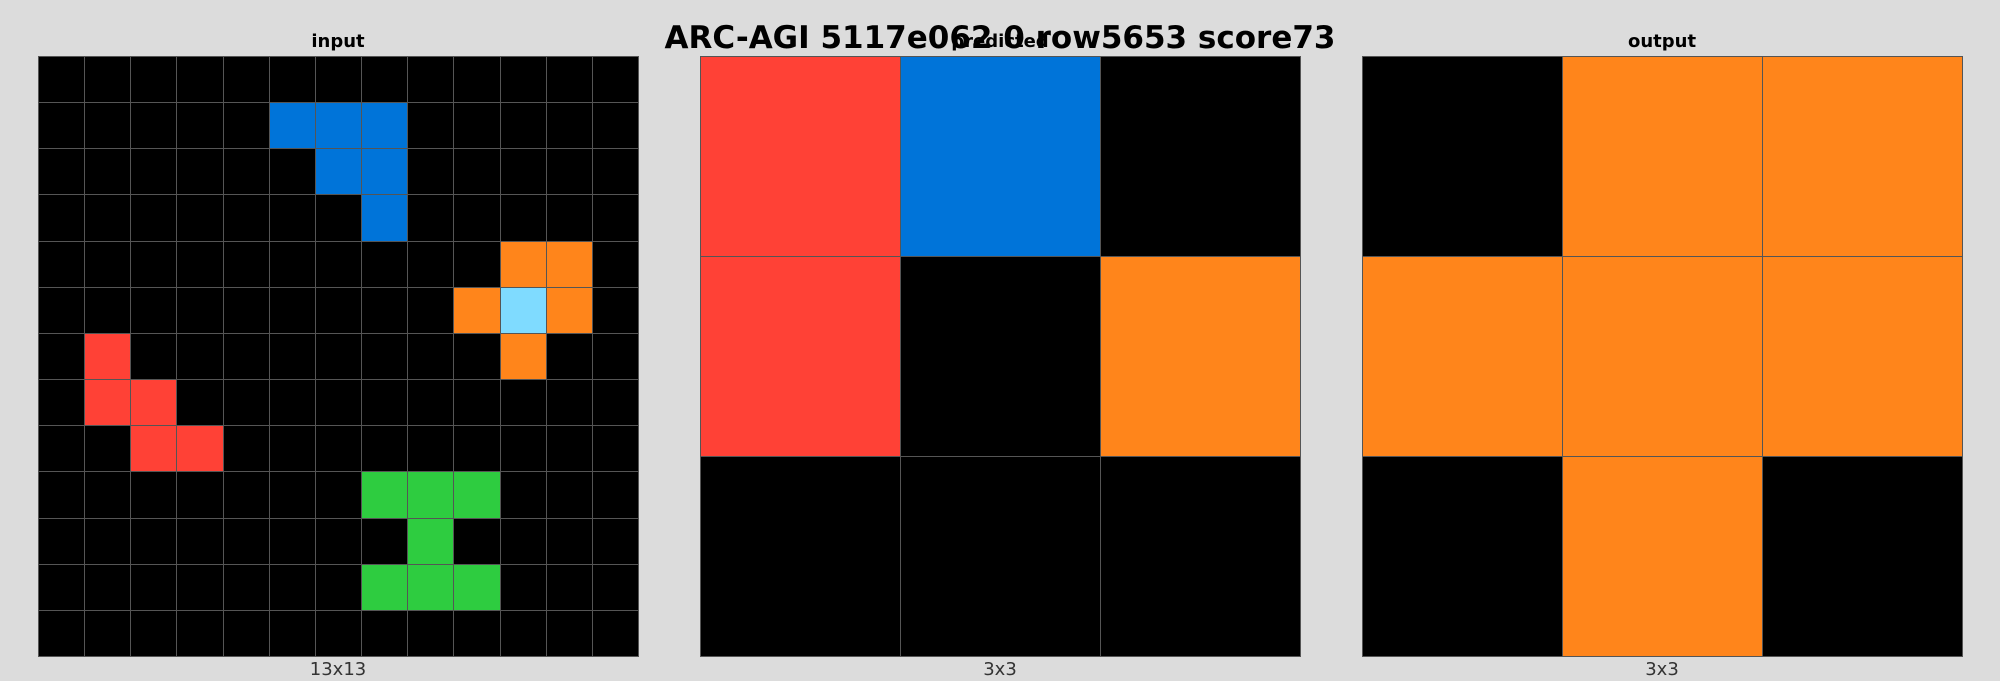 Image resolution: width=2000 pixels, height=681 pixels. What do you see at coordinates (338, 41) in the screenshot?
I see `input-panel-title: input` at bounding box center [338, 41].